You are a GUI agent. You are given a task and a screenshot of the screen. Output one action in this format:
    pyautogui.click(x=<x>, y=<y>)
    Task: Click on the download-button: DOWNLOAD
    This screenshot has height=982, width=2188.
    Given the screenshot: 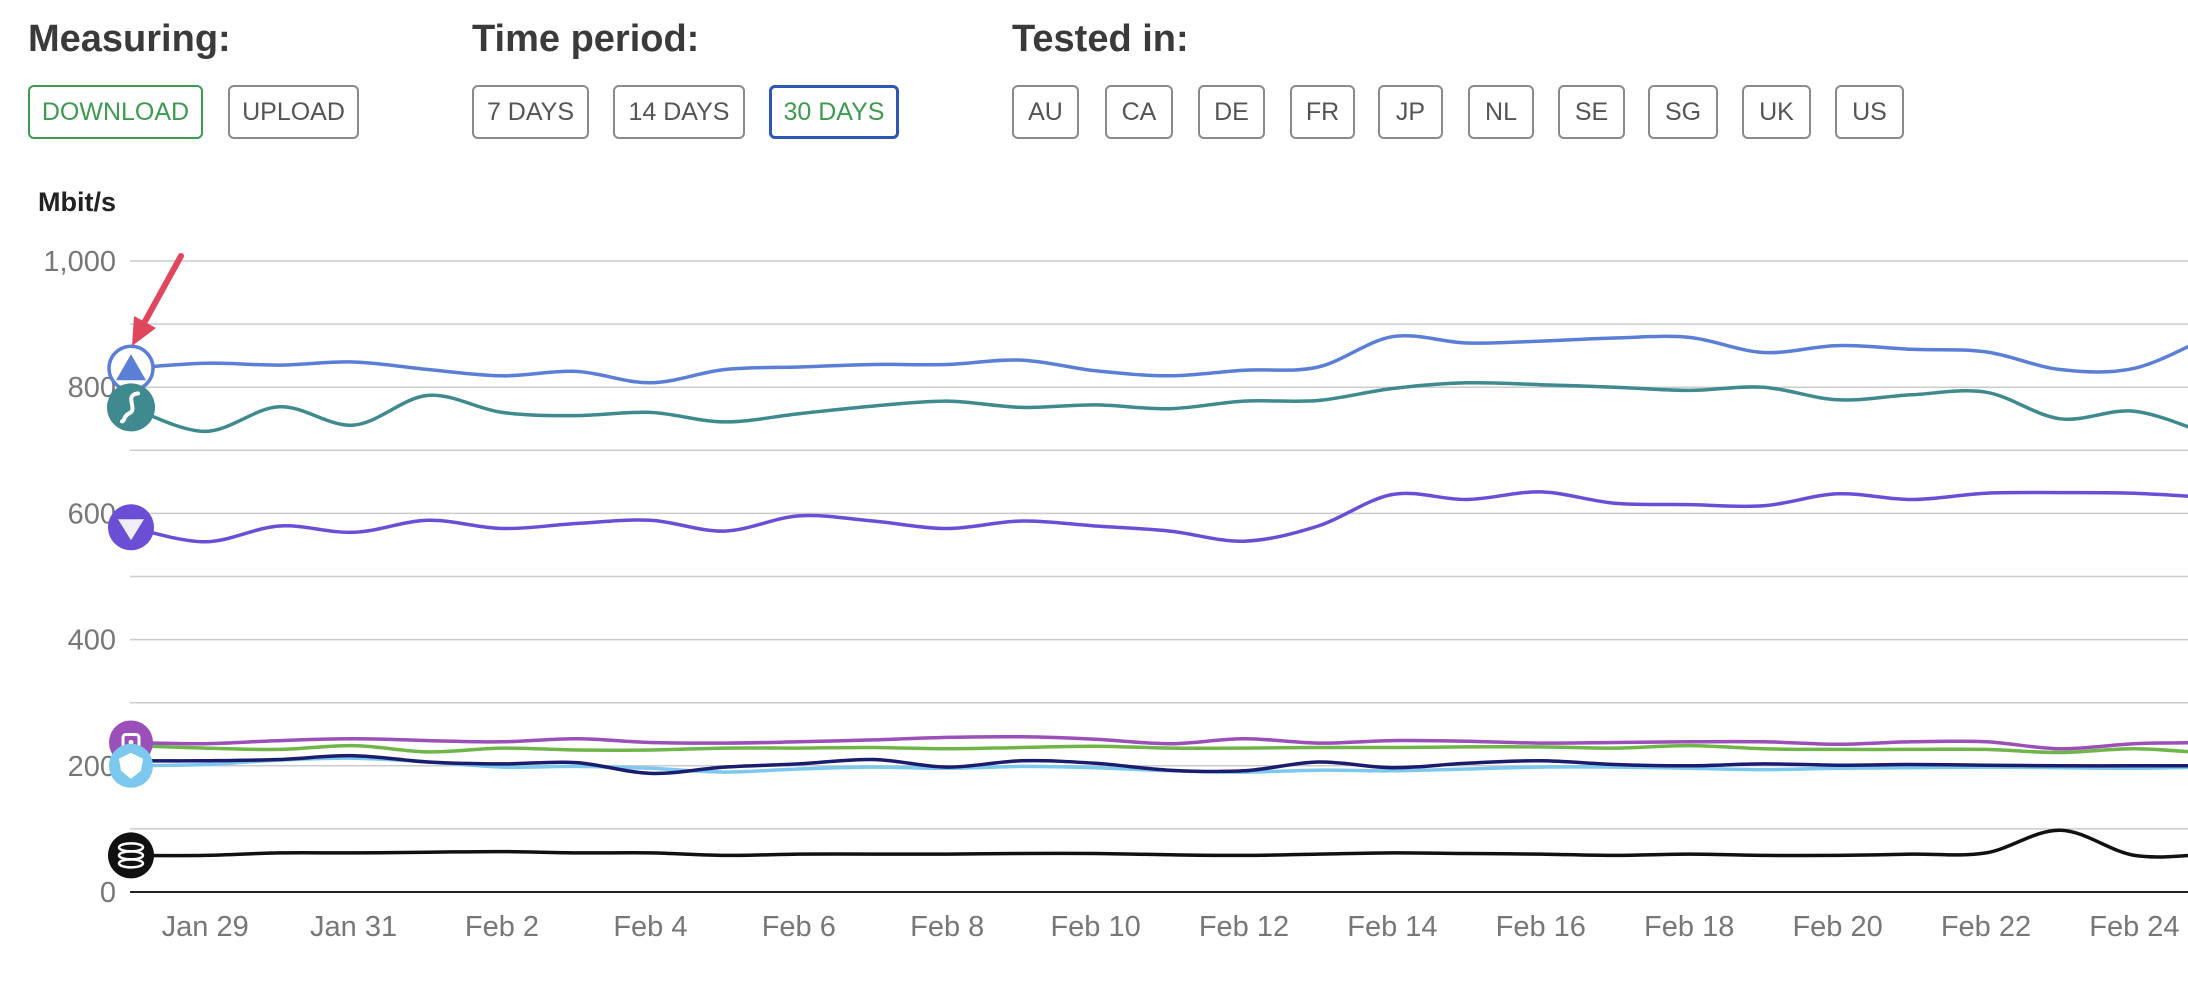 What is the action you would take?
    pyautogui.click(x=115, y=112)
    